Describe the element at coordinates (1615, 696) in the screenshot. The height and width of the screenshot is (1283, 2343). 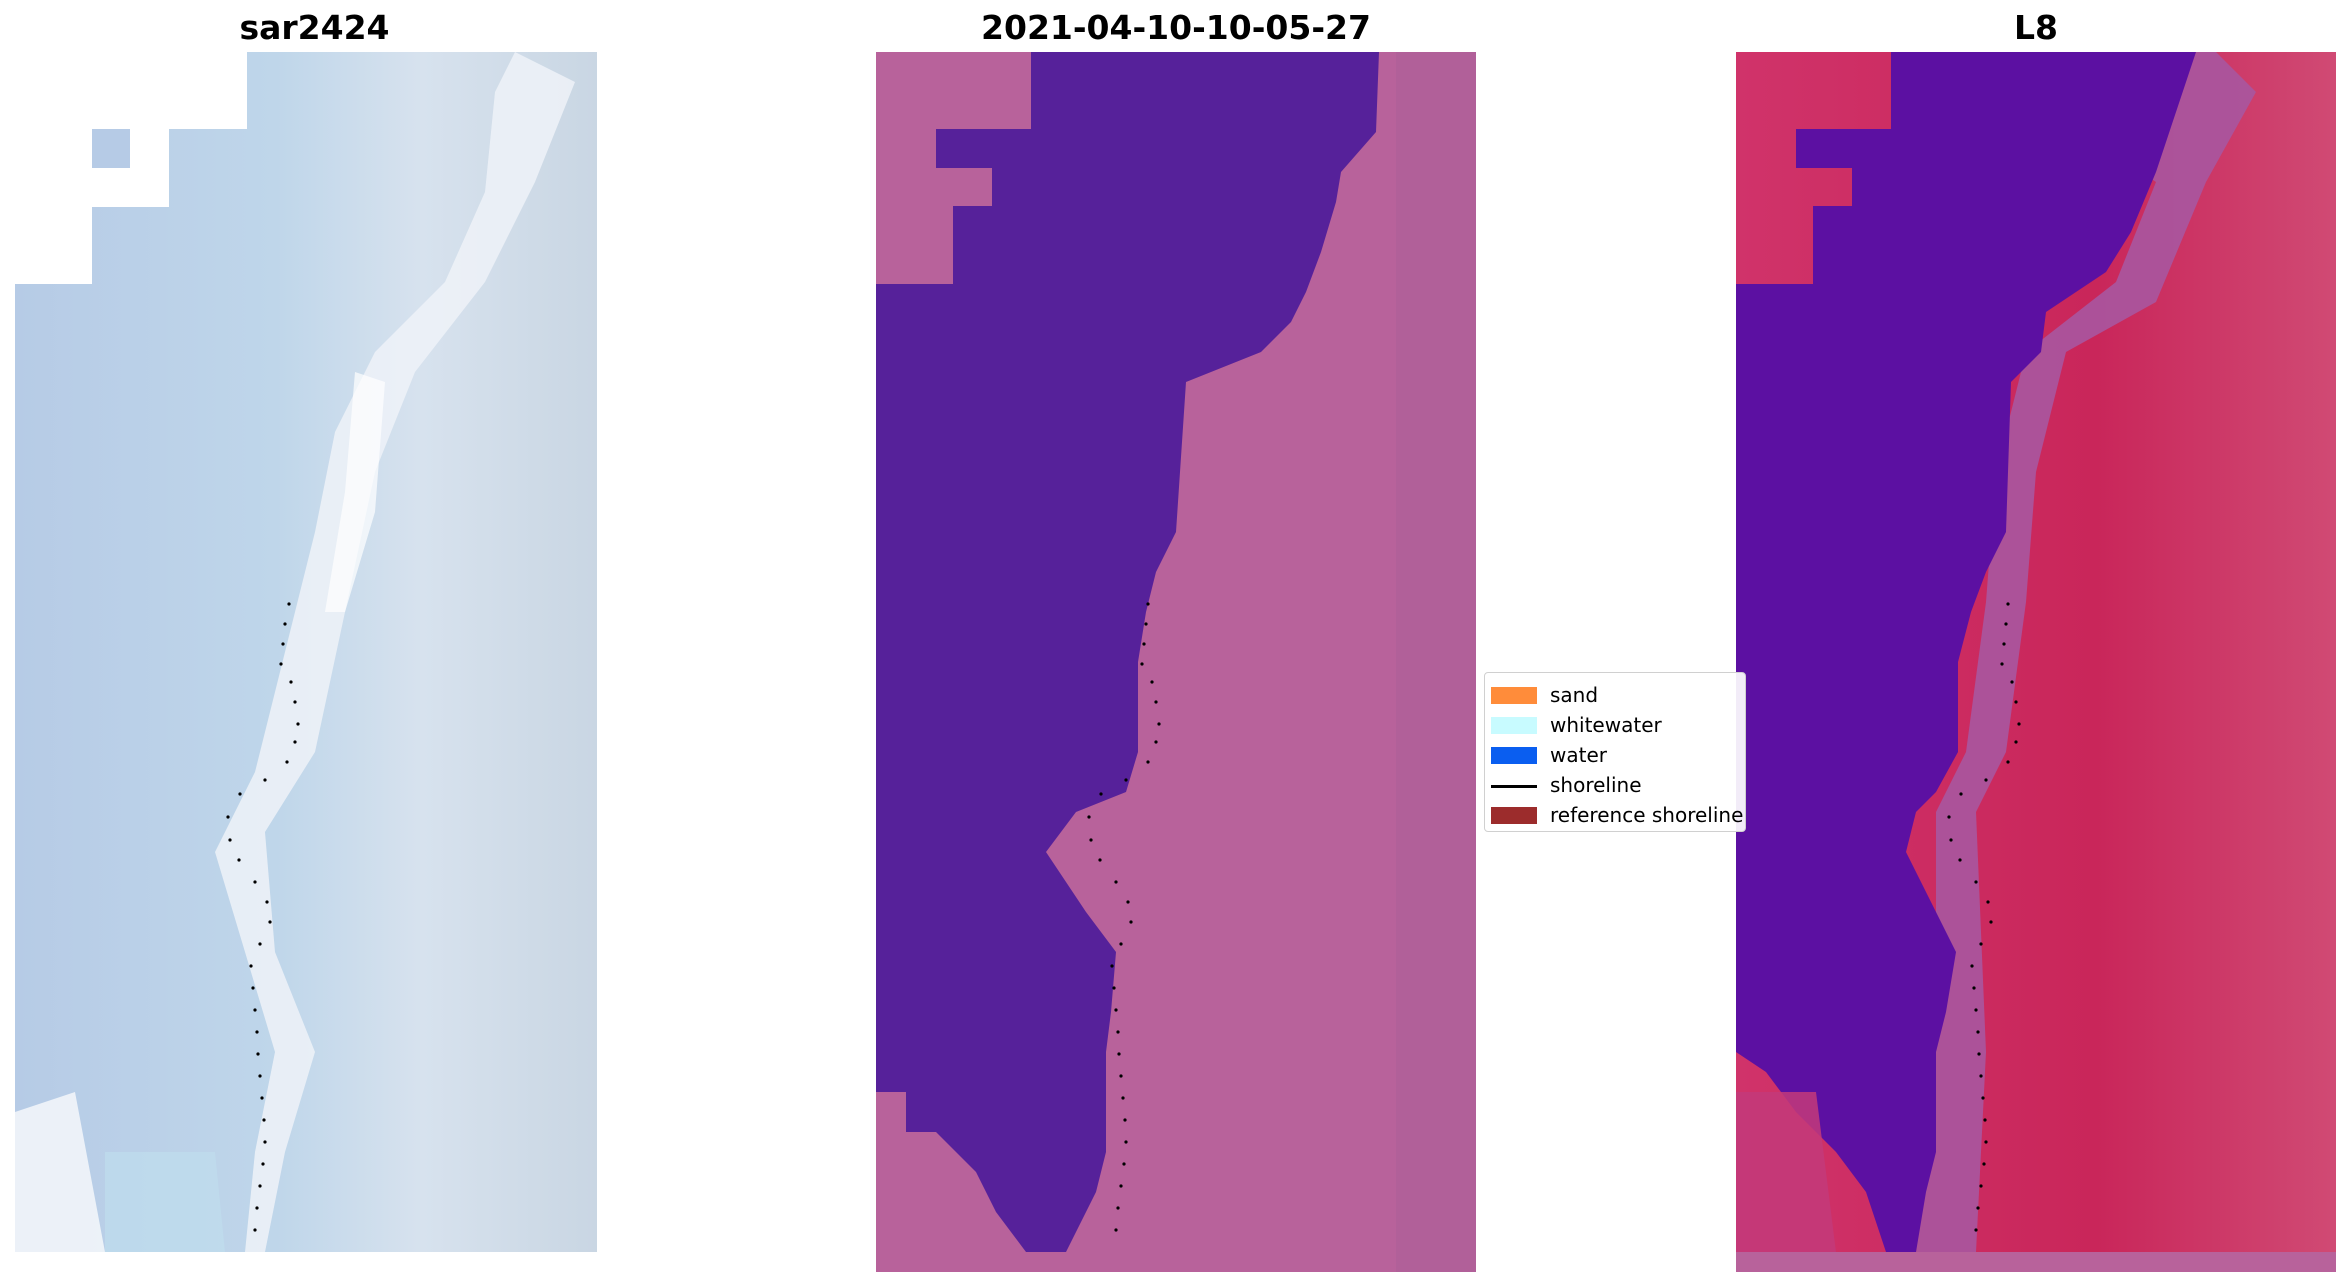
I see `legend-item-sand: sand` at that location.